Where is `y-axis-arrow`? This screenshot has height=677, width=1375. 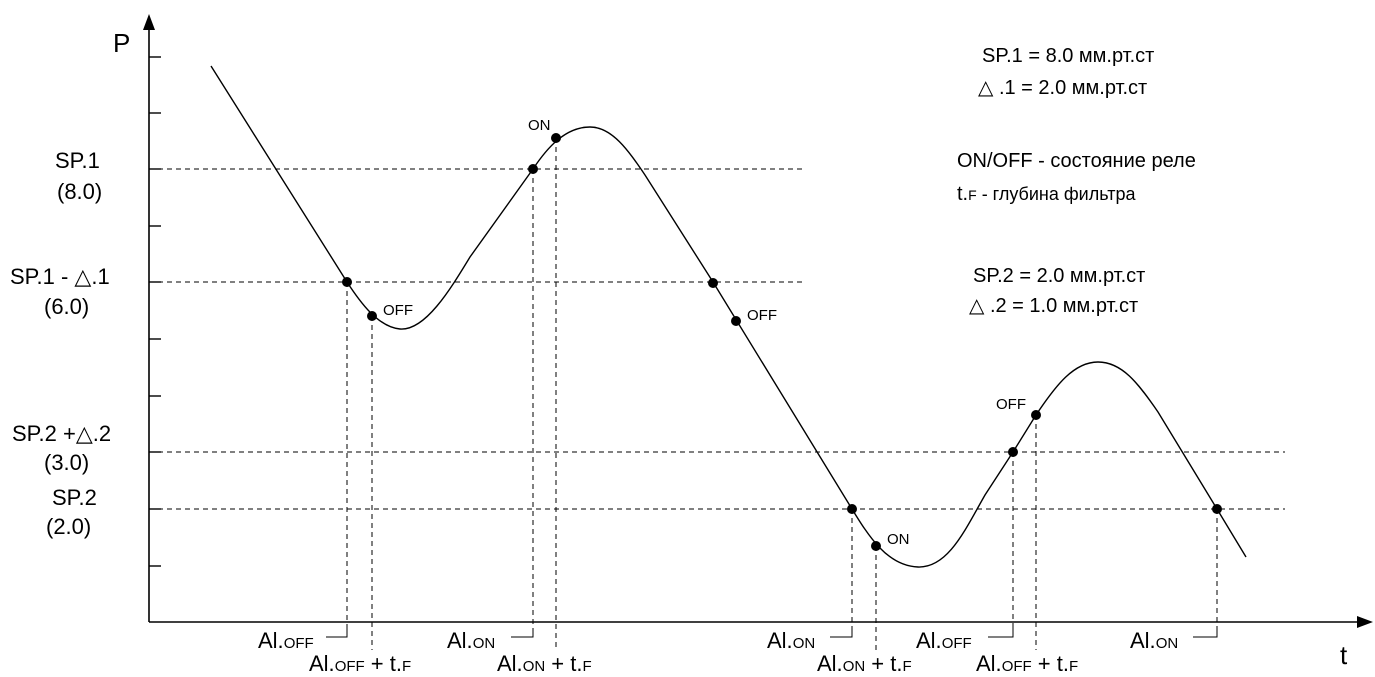
y-axis-arrow is located at coordinates (149, 22).